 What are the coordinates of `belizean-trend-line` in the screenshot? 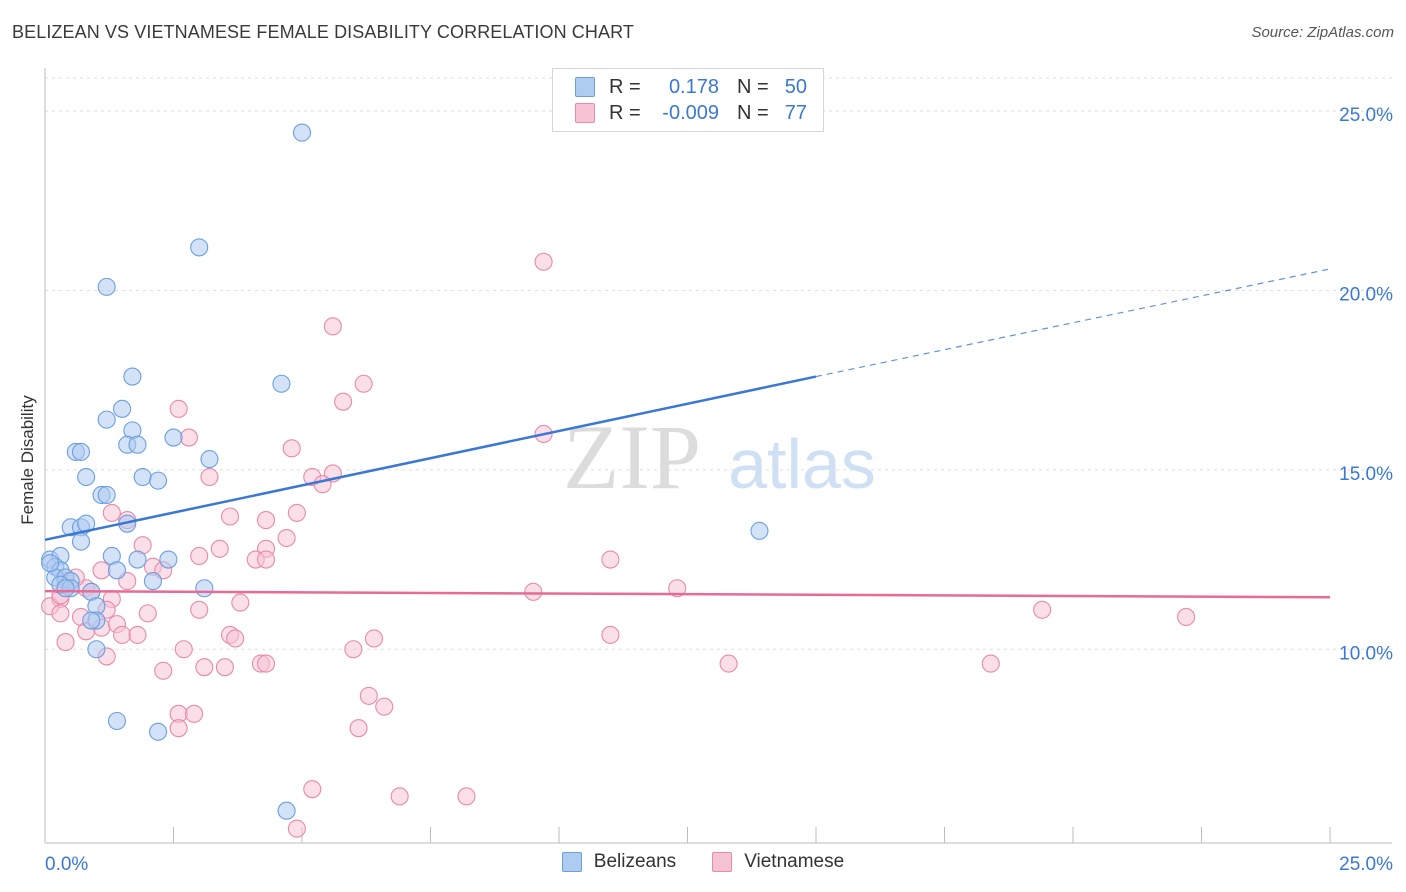 It's located at (430, 458).